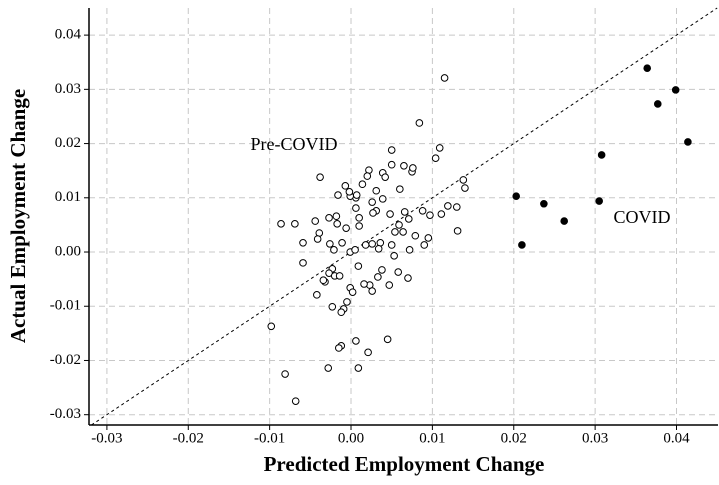 Image resolution: width=719 pixels, height=485 pixels. What do you see at coordinates (68, 197) in the screenshot?
I see `y-tick-label: 0.01` at bounding box center [68, 197].